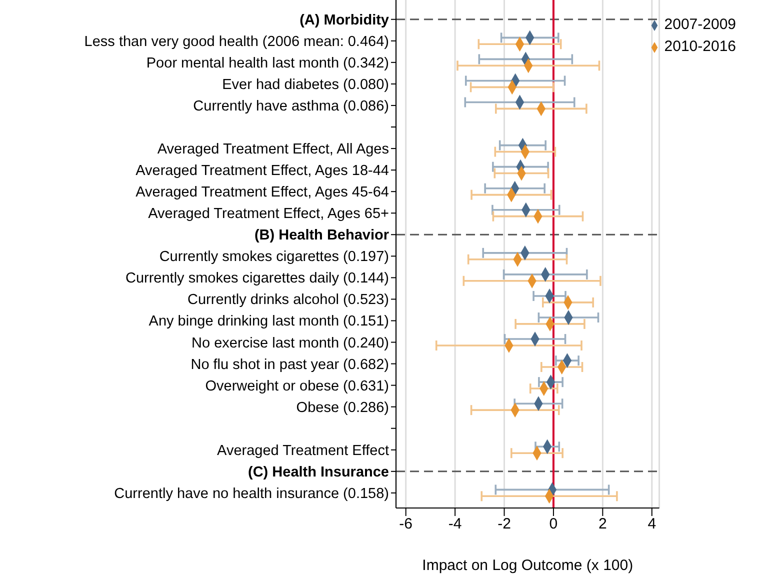 The width and height of the screenshot is (760, 582). I want to click on y-tick-label: Currently have asthma (0.086), so click(291, 106).